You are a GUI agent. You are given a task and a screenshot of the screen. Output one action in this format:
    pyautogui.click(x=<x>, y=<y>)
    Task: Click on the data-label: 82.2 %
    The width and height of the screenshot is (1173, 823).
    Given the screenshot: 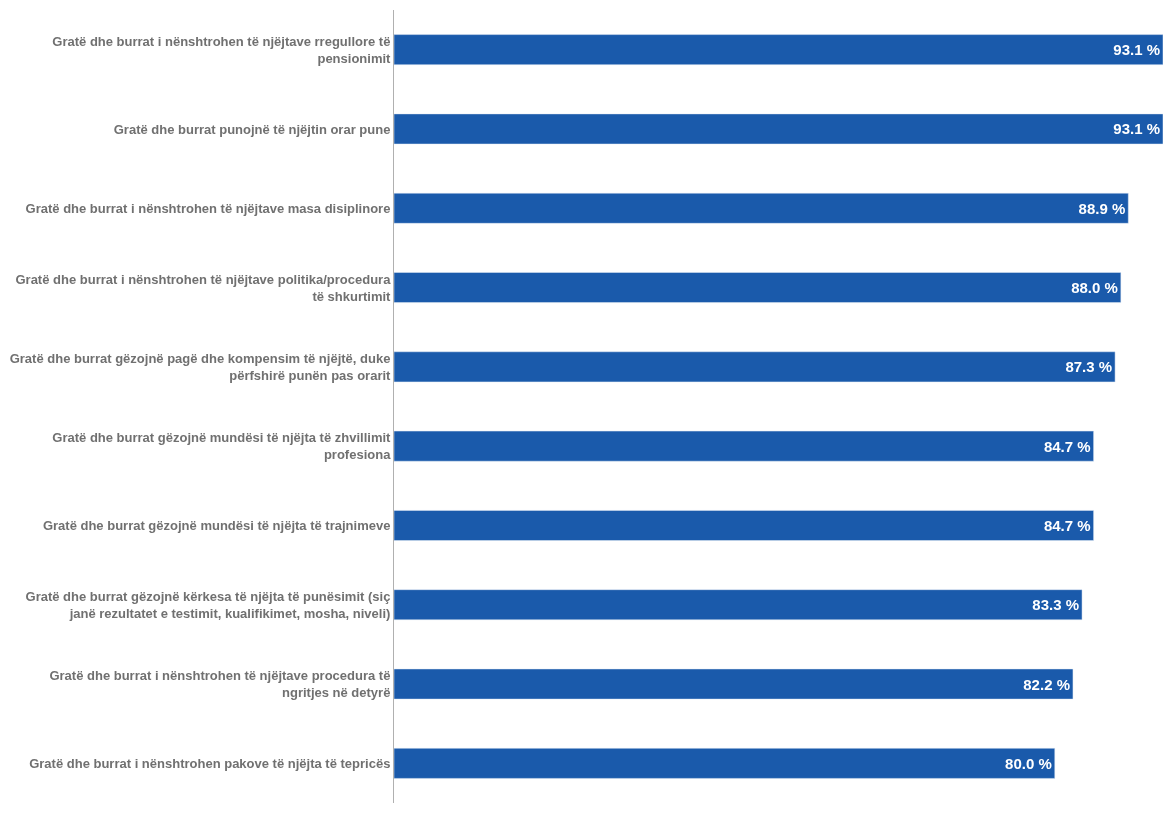 What is the action you would take?
    pyautogui.click(x=1046, y=684)
    